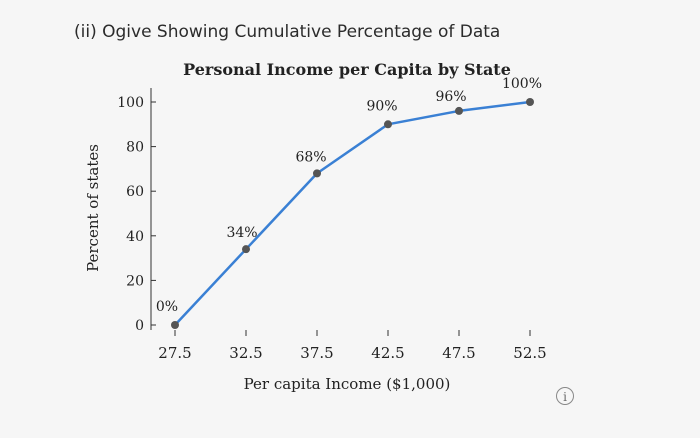  I want to click on x-tick-label: 52.5, so click(529, 353).